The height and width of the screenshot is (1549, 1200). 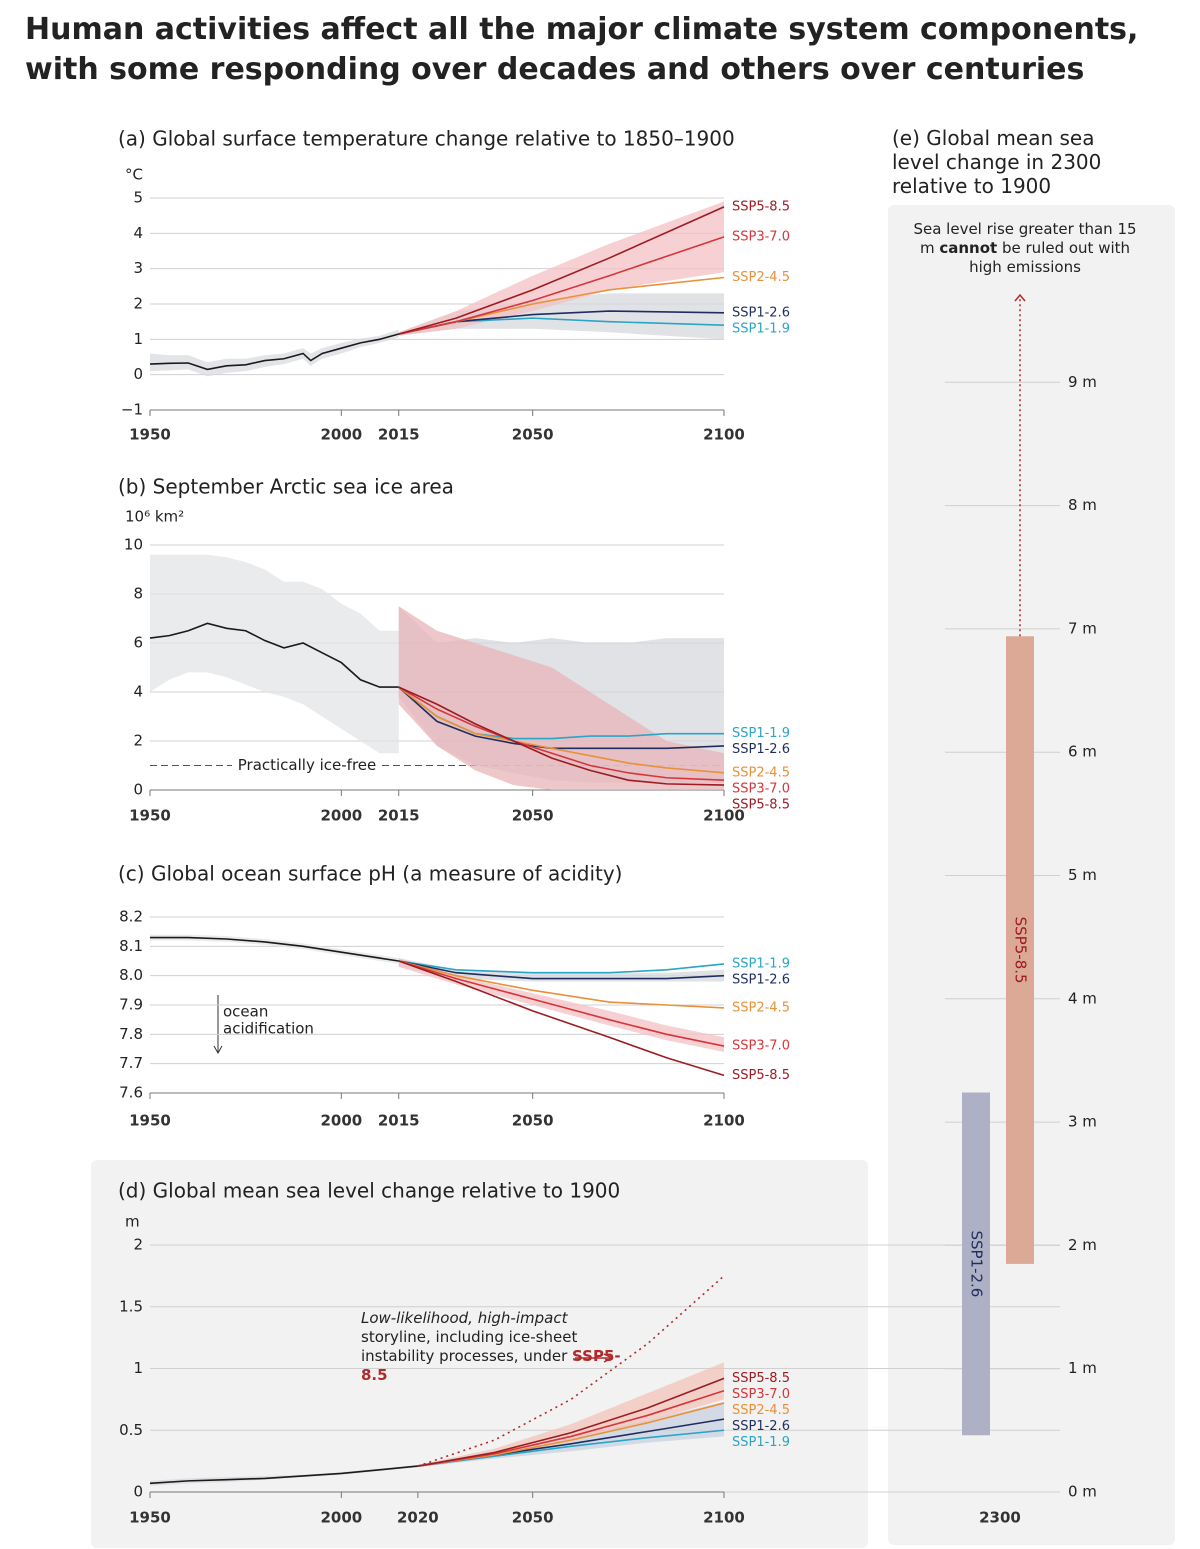 What do you see at coordinates (132, 1222) in the screenshot?
I see `axis-unit: m` at bounding box center [132, 1222].